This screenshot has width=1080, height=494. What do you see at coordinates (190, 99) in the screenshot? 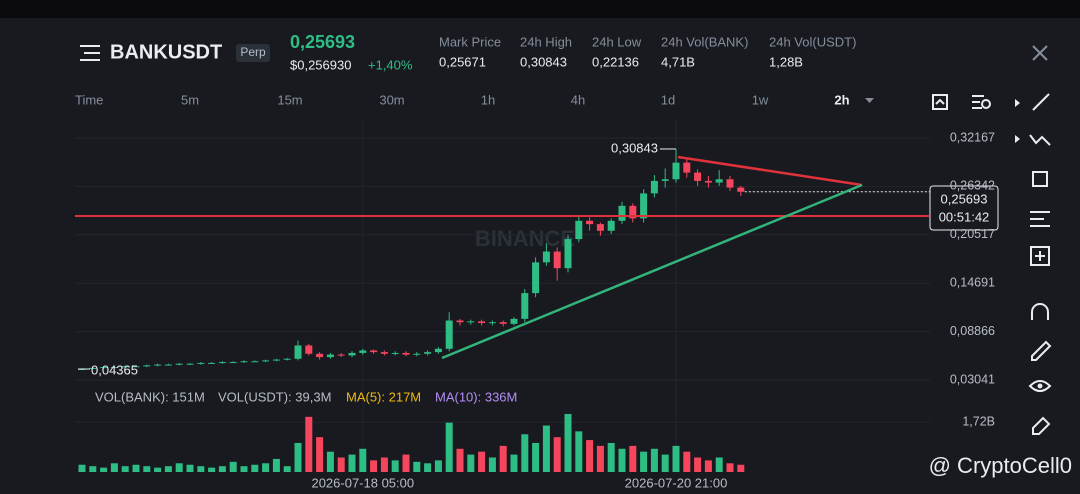
I see `timeframe: 5m` at bounding box center [190, 99].